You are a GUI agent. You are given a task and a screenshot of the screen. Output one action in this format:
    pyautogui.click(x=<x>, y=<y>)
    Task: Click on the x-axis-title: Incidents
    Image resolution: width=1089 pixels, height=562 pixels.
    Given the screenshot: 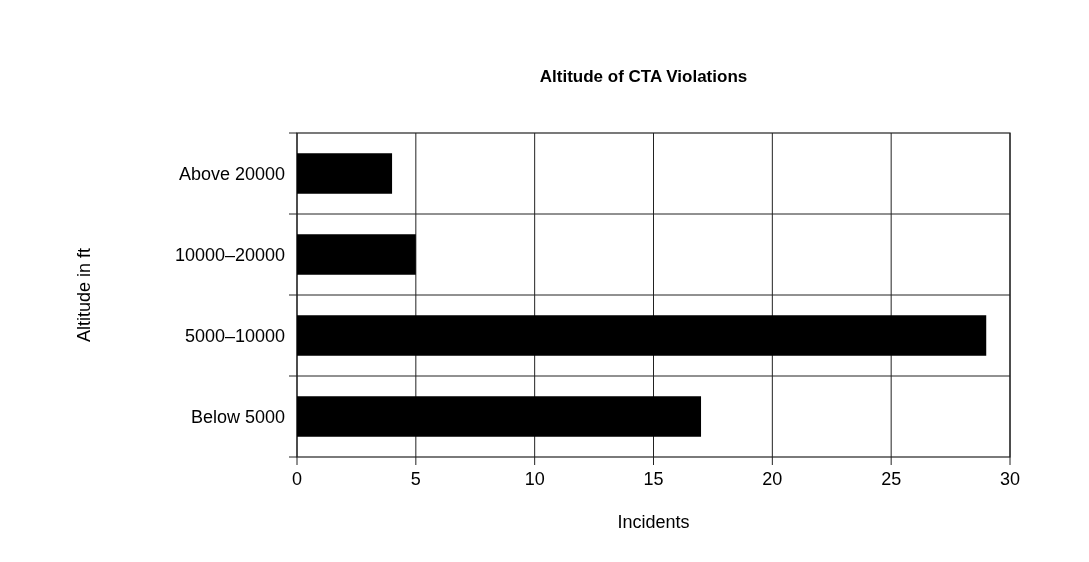 What is the action you would take?
    pyautogui.click(x=653, y=522)
    